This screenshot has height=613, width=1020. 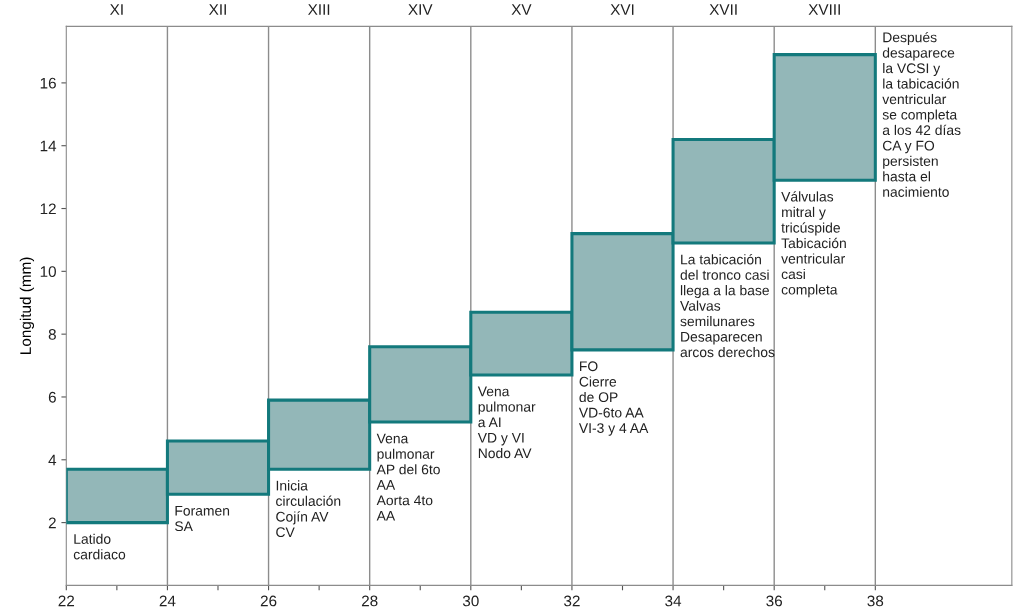 I want to click on text: XI, so click(x=116, y=9).